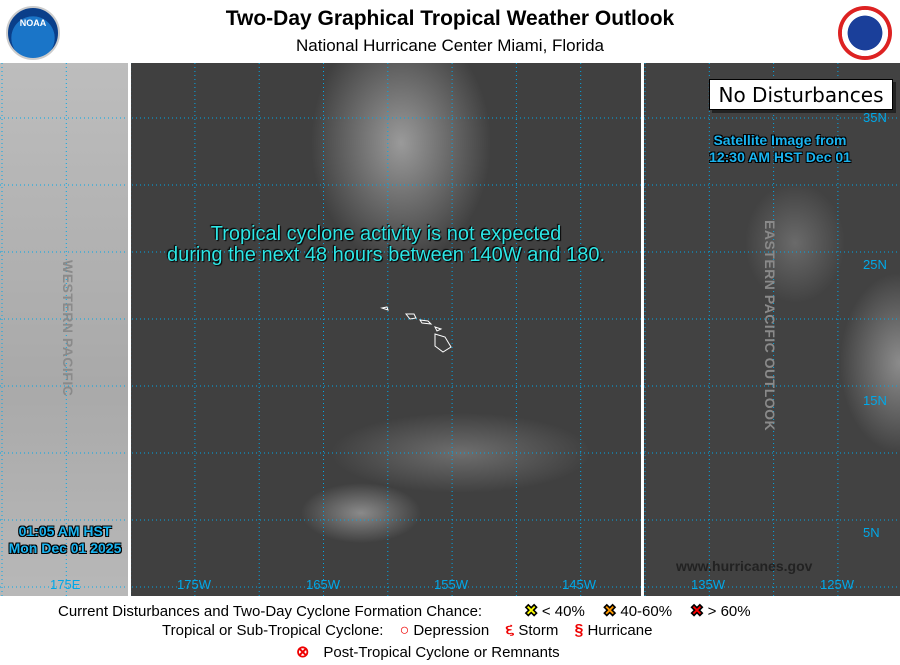  Describe the element at coordinates (729, 611) in the screenshot. I see `legend-high: > 60%` at that location.